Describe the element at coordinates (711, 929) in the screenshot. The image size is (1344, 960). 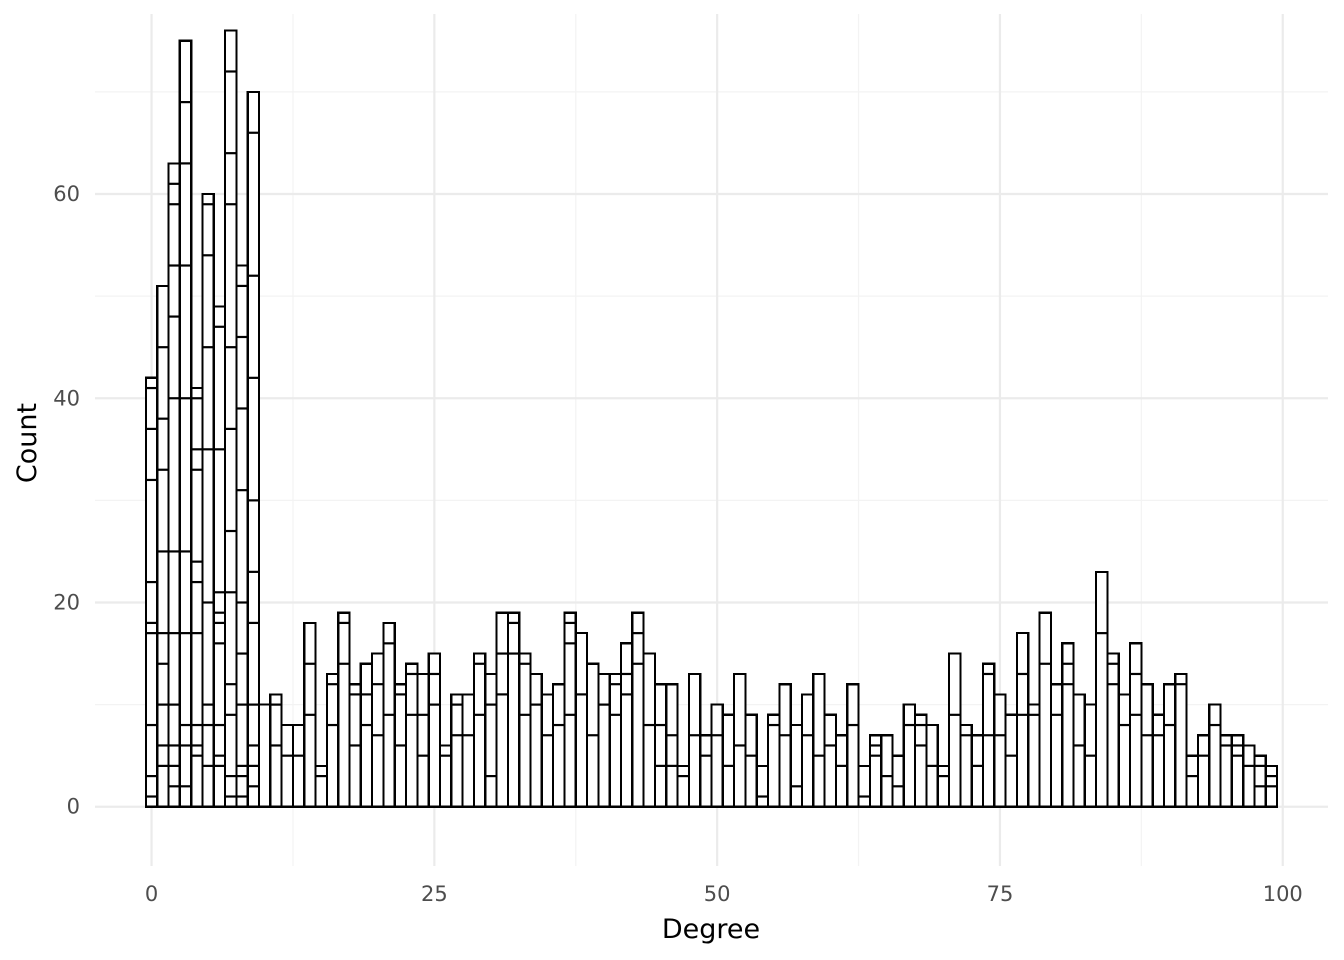
I see `x-axis-title: Degree` at that location.